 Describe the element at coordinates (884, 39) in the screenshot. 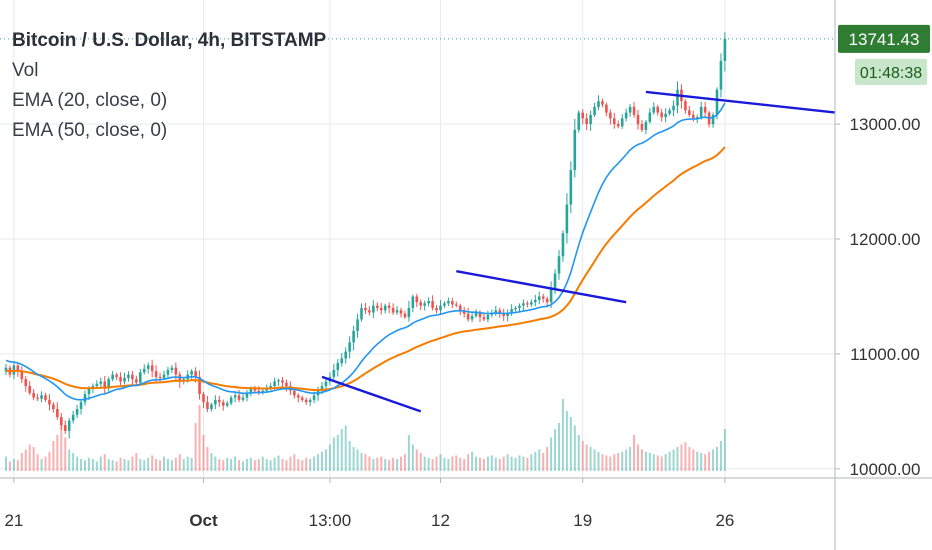

I see `last-price-label: 13741.43` at that location.